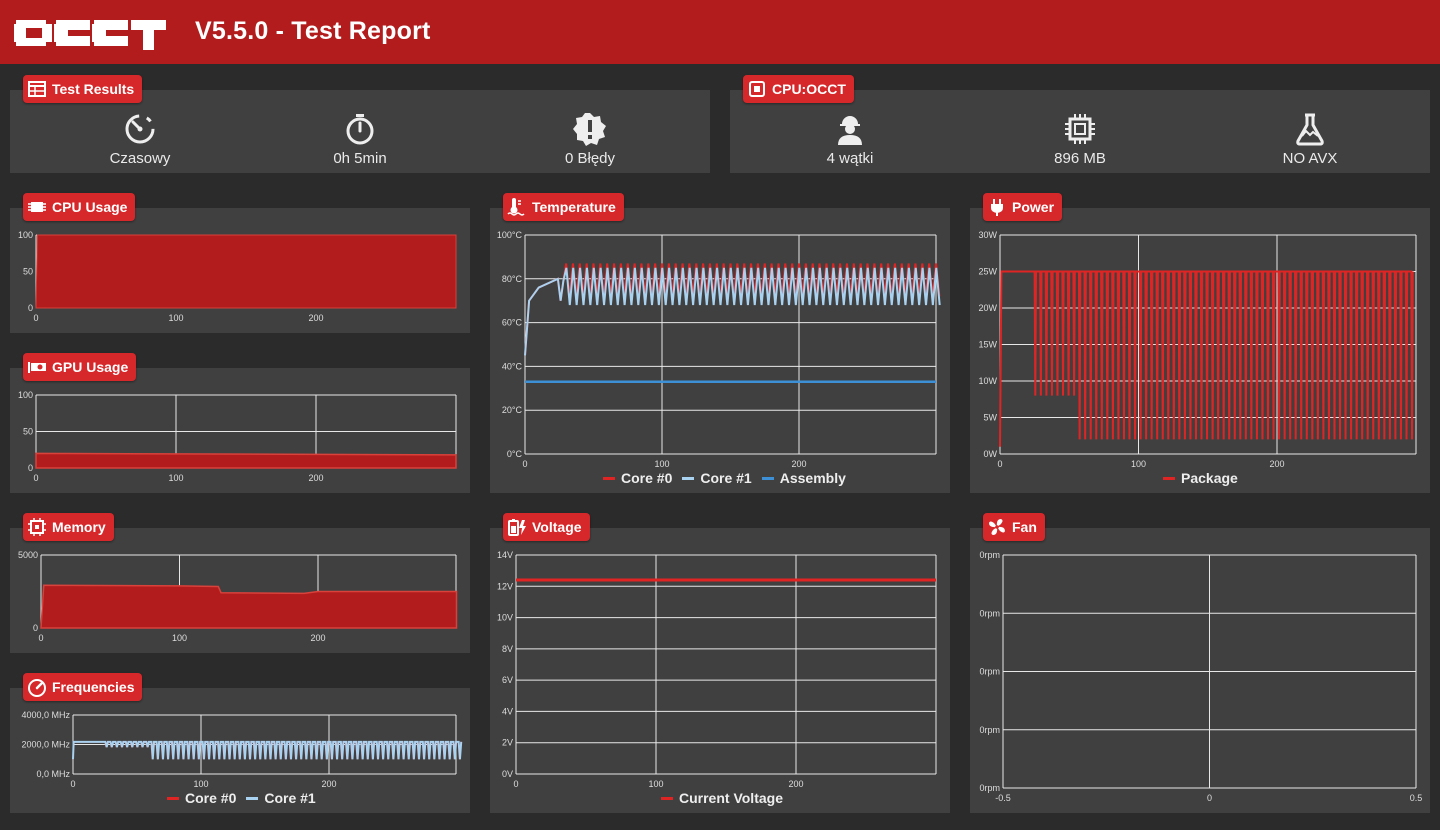 The image size is (1440, 830). I want to click on gpu-usage-area, so click(246, 460).